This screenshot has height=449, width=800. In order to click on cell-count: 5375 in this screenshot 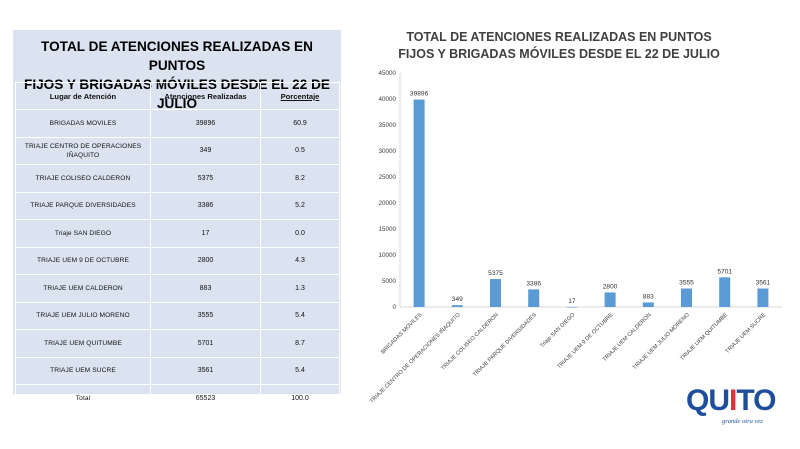, I will do `click(205, 178)`.